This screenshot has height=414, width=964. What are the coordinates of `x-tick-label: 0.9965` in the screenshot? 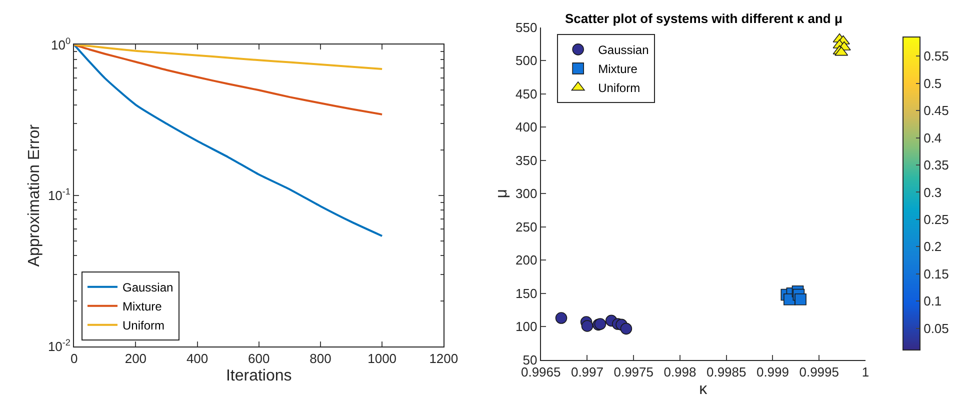 It's located at (540, 372).